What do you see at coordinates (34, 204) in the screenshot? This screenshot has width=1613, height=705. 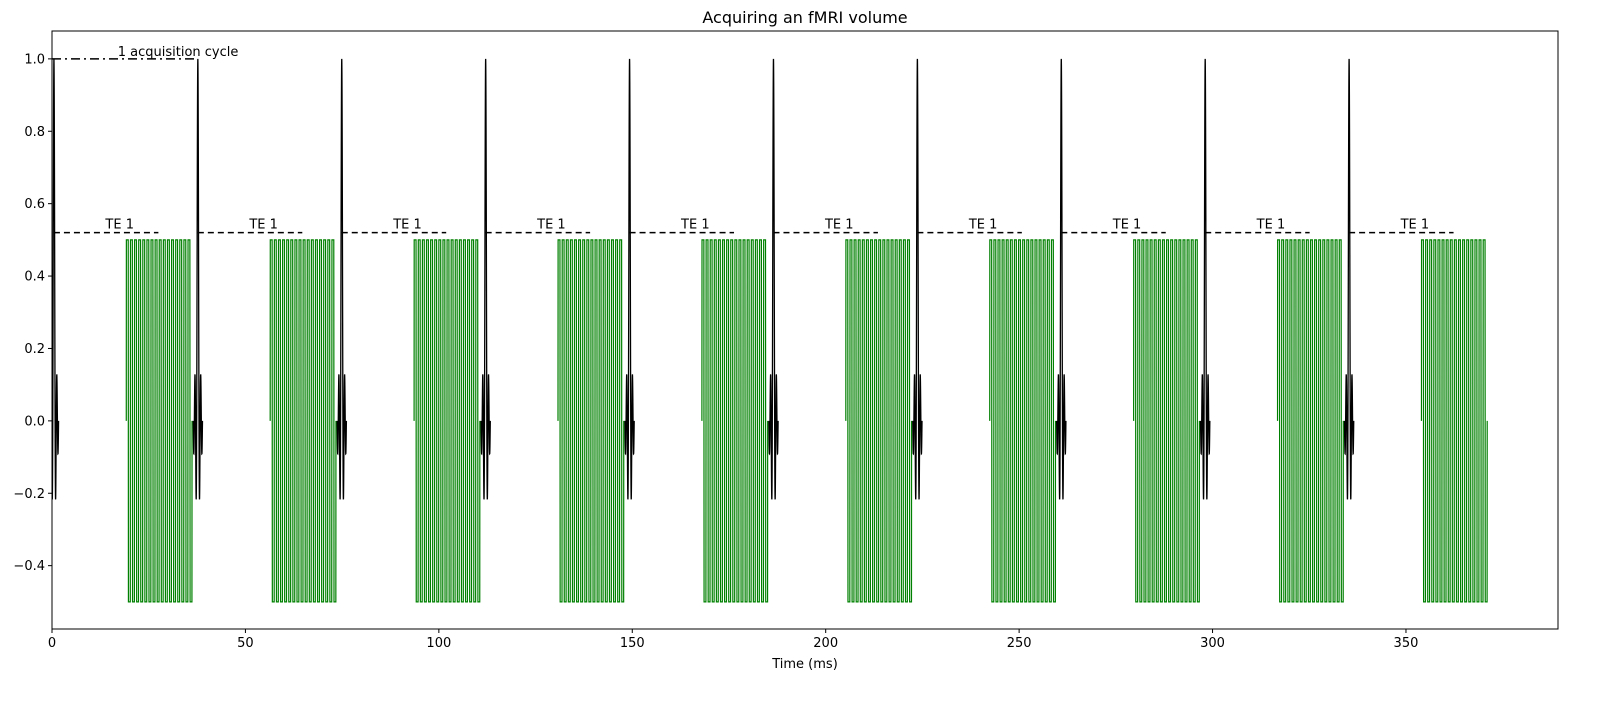 I see `y-tick-label: 0.6` at bounding box center [34, 204].